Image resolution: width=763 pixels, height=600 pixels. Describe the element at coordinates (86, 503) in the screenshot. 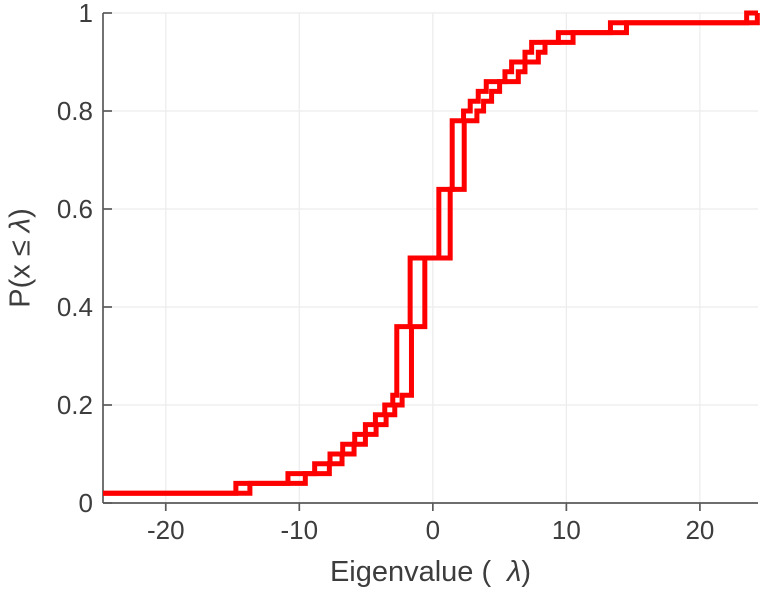

I see `y-tick-label: 0` at that location.